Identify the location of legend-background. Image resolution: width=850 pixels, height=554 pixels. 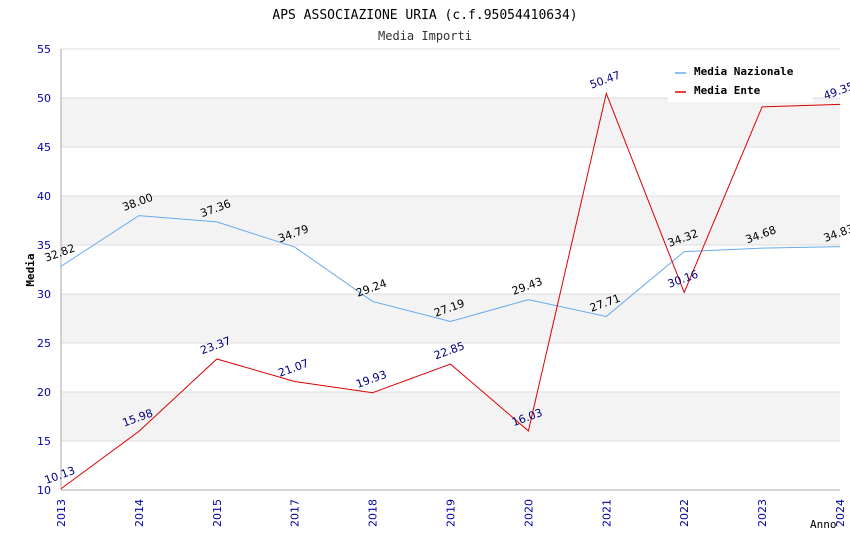
(740, 81).